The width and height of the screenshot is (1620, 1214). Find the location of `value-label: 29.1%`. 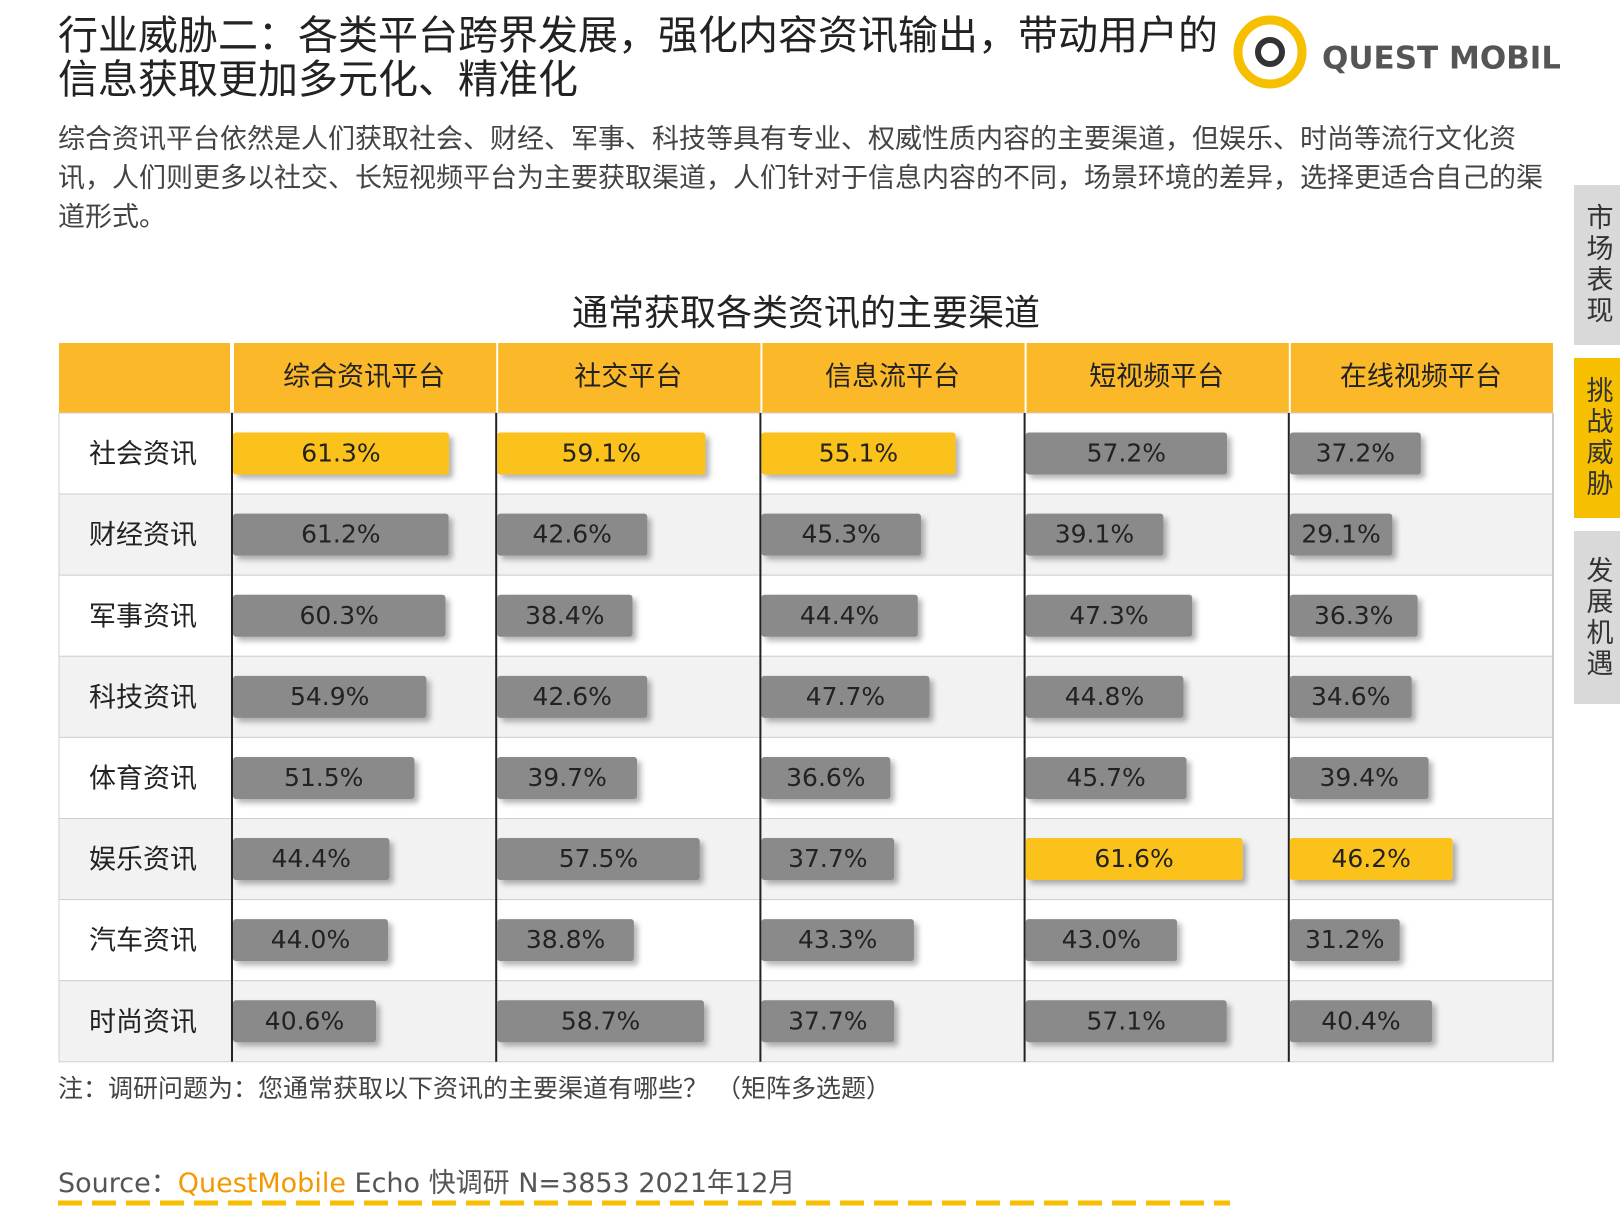

value-label: 29.1% is located at coordinates (1340, 534).